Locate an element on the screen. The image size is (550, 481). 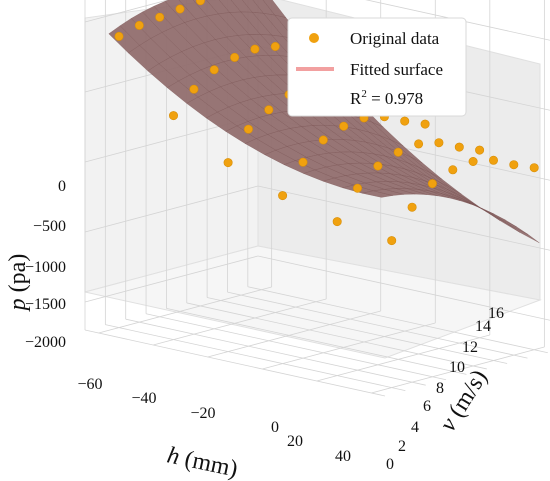
v-tick: 14 is located at coordinates (483, 326).